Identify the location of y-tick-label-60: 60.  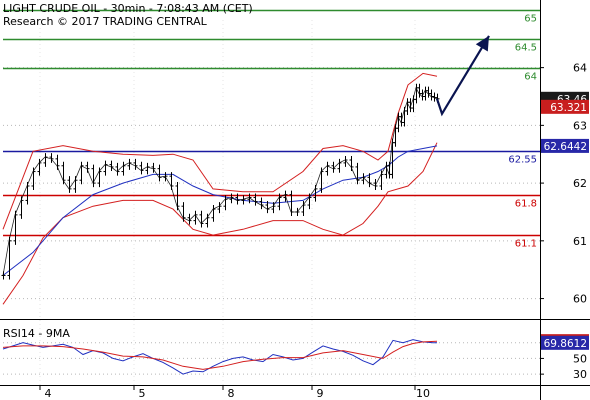
(580, 299).